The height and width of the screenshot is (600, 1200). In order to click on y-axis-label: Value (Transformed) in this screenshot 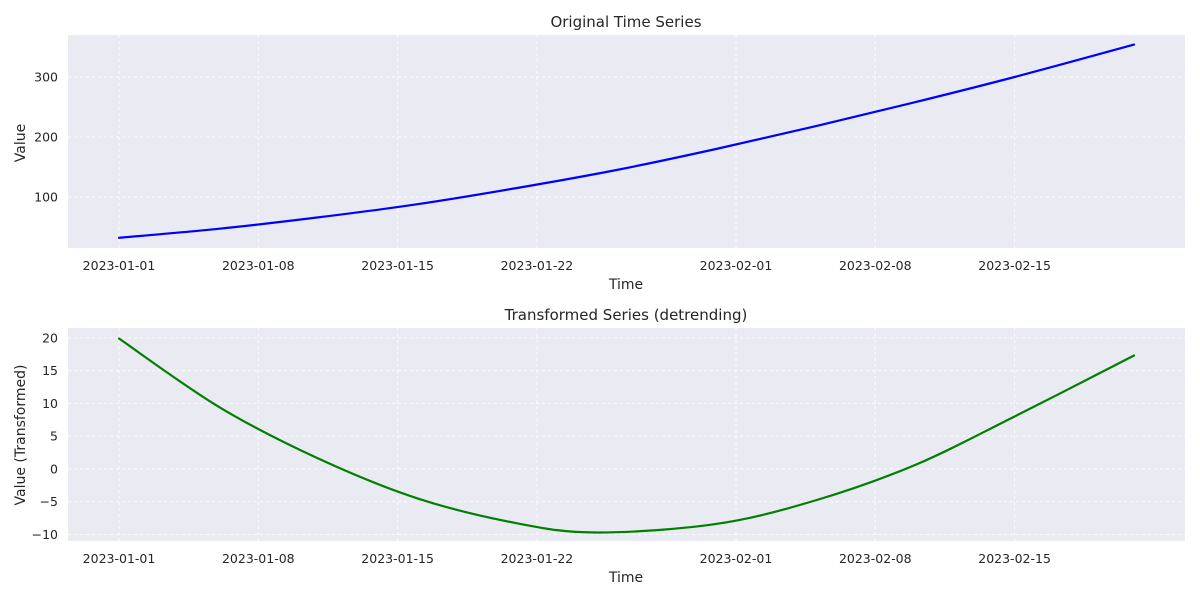, I will do `click(21, 435)`.